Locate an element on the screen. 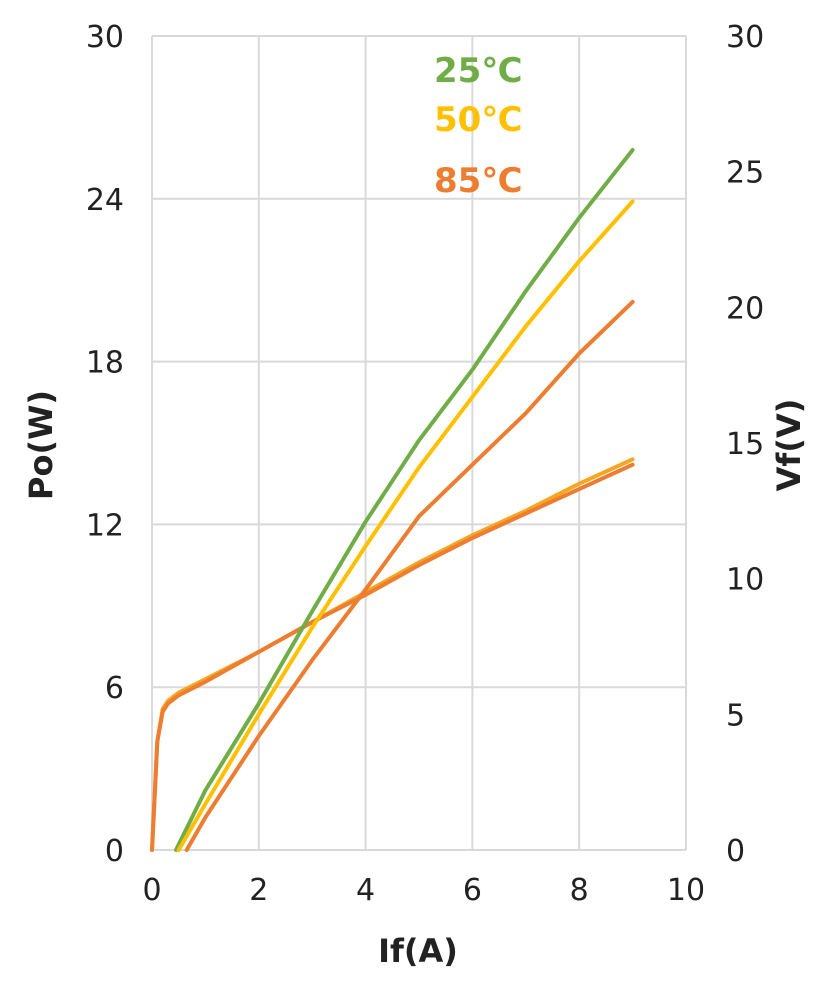  left-axis-ticks: 0 6 12 18 24 30 is located at coordinates (105, 444).